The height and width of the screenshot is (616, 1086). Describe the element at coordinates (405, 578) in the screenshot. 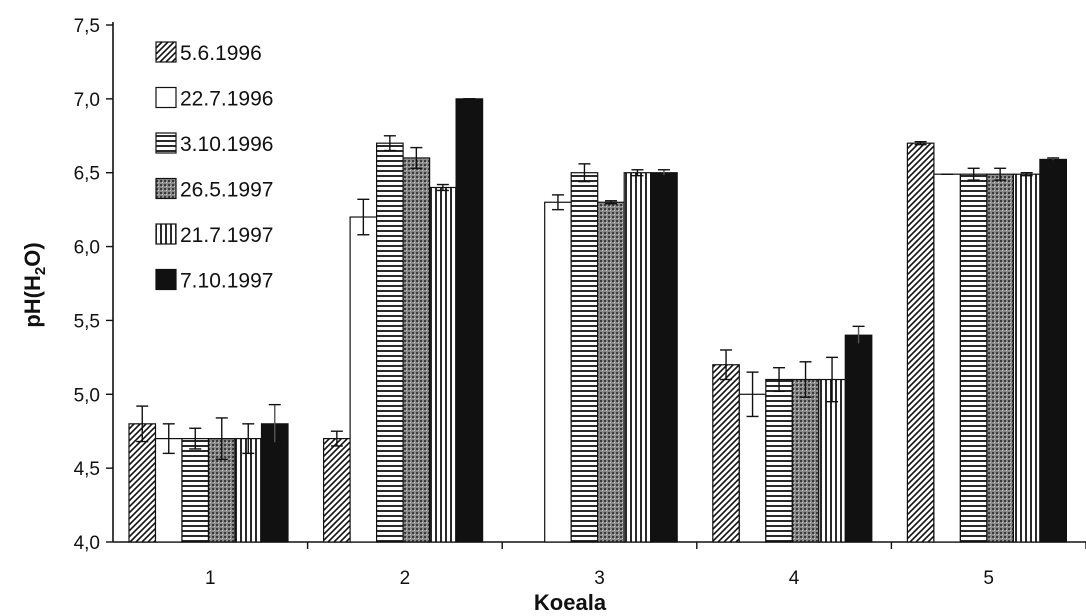

I see `x-tick-label: 2` at that location.